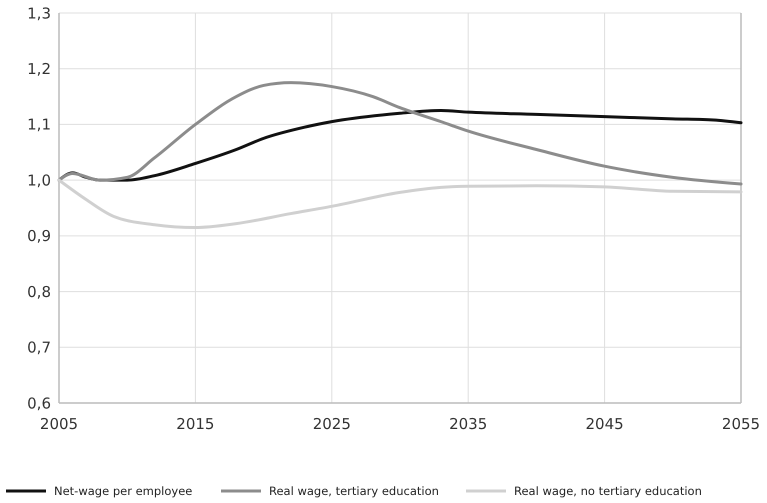 The height and width of the screenshot is (503, 767). Describe the element at coordinates (39, 13) in the screenshot. I see `y-tick-label: 1,3` at that location.